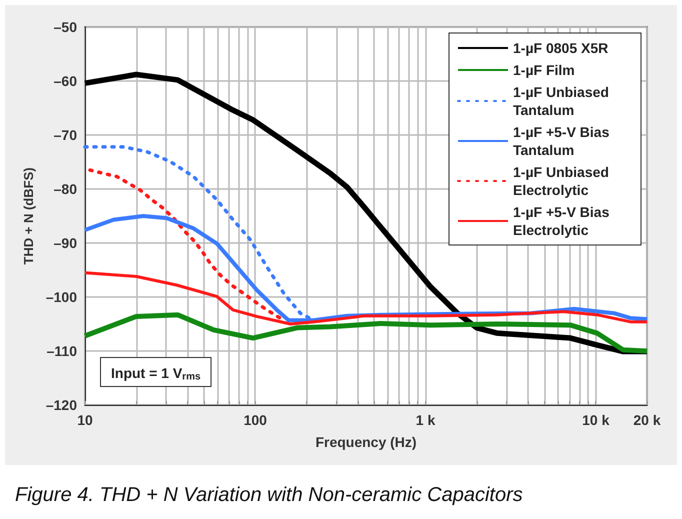 The width and height of the screenshot is (682, 519). What do you see at coordinates (256, 420) in the screenshot?
I see `x-tick-label: 100` at bounding box center [256, 420].